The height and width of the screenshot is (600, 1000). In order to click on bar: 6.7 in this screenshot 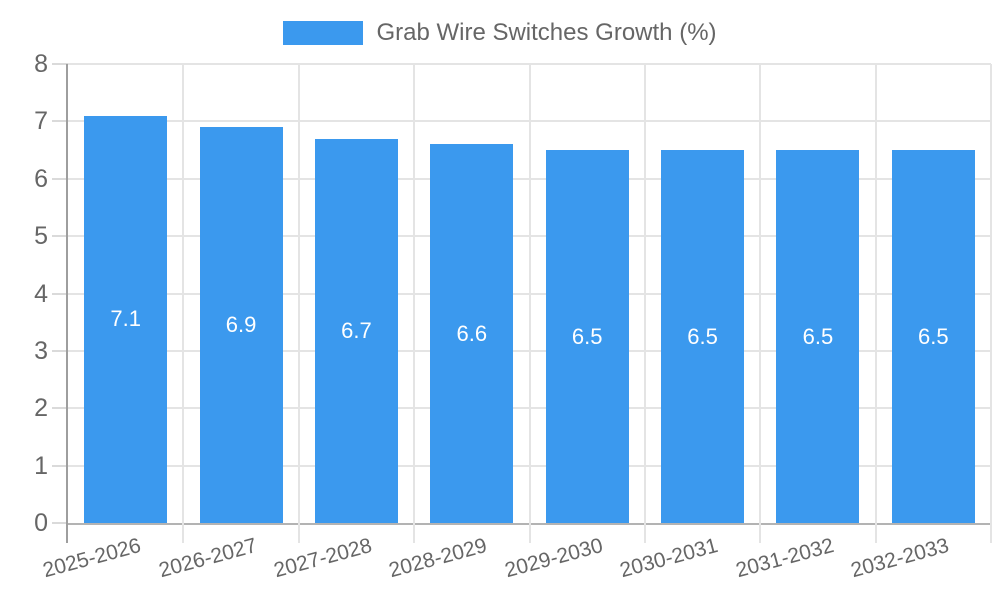, I will do `click(356, 330)`.